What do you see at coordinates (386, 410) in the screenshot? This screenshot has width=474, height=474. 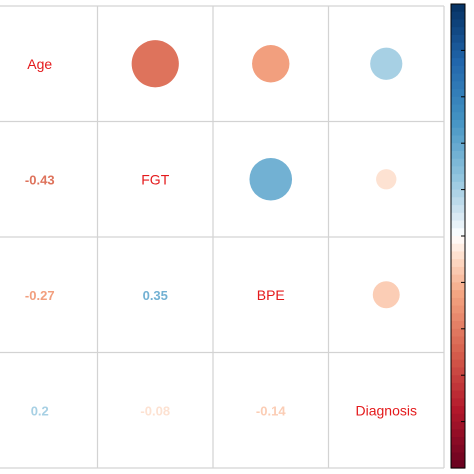 I see `variable-label: Diagnosis` at bounding box center [386, 410].